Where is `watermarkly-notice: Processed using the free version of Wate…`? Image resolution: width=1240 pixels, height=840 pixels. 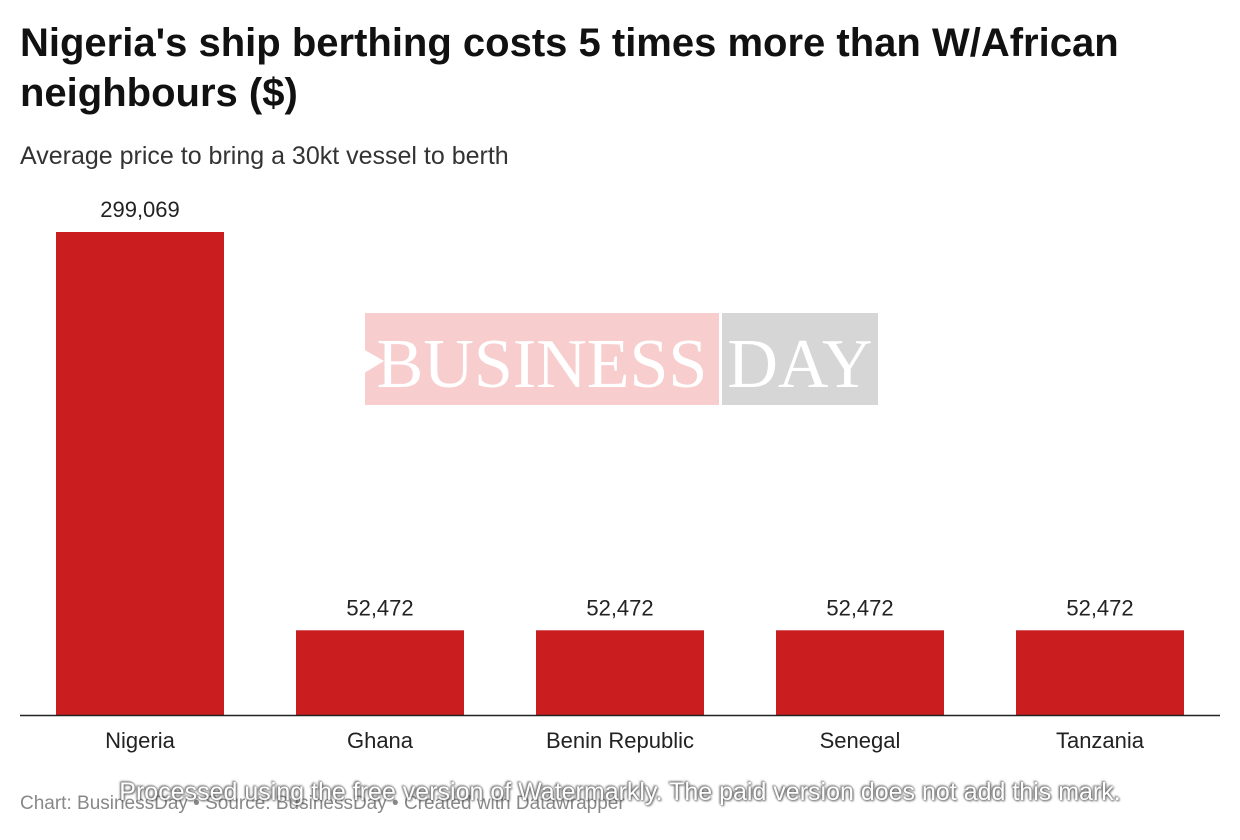
watermarkly-notice: Processed using the free version of Wate… is located at coordinates (620, 792).